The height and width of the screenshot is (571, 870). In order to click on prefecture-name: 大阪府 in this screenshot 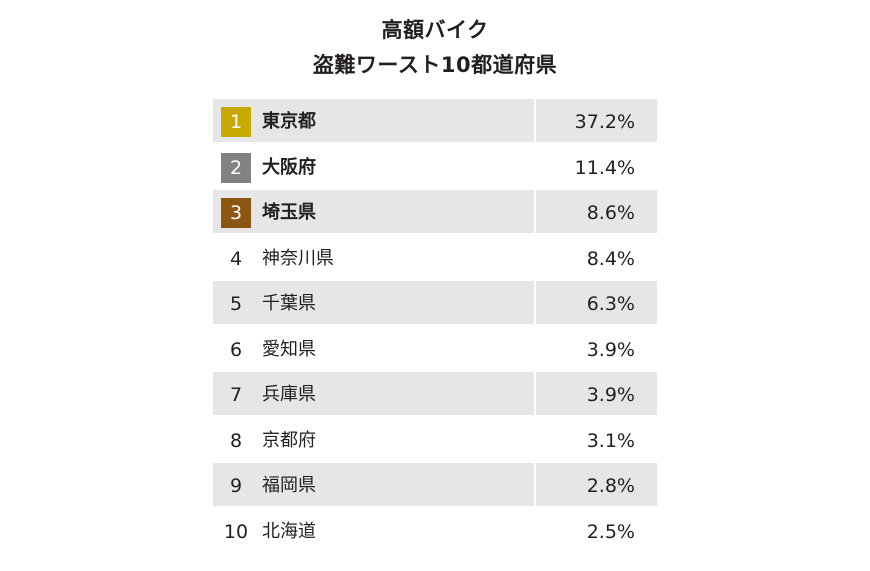, I will do `click(289, 167)`.